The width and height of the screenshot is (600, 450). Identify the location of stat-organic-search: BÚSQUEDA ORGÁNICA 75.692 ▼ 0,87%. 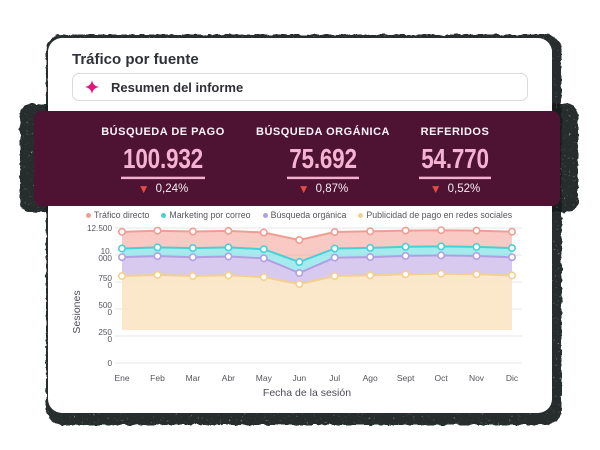
(323, 153).